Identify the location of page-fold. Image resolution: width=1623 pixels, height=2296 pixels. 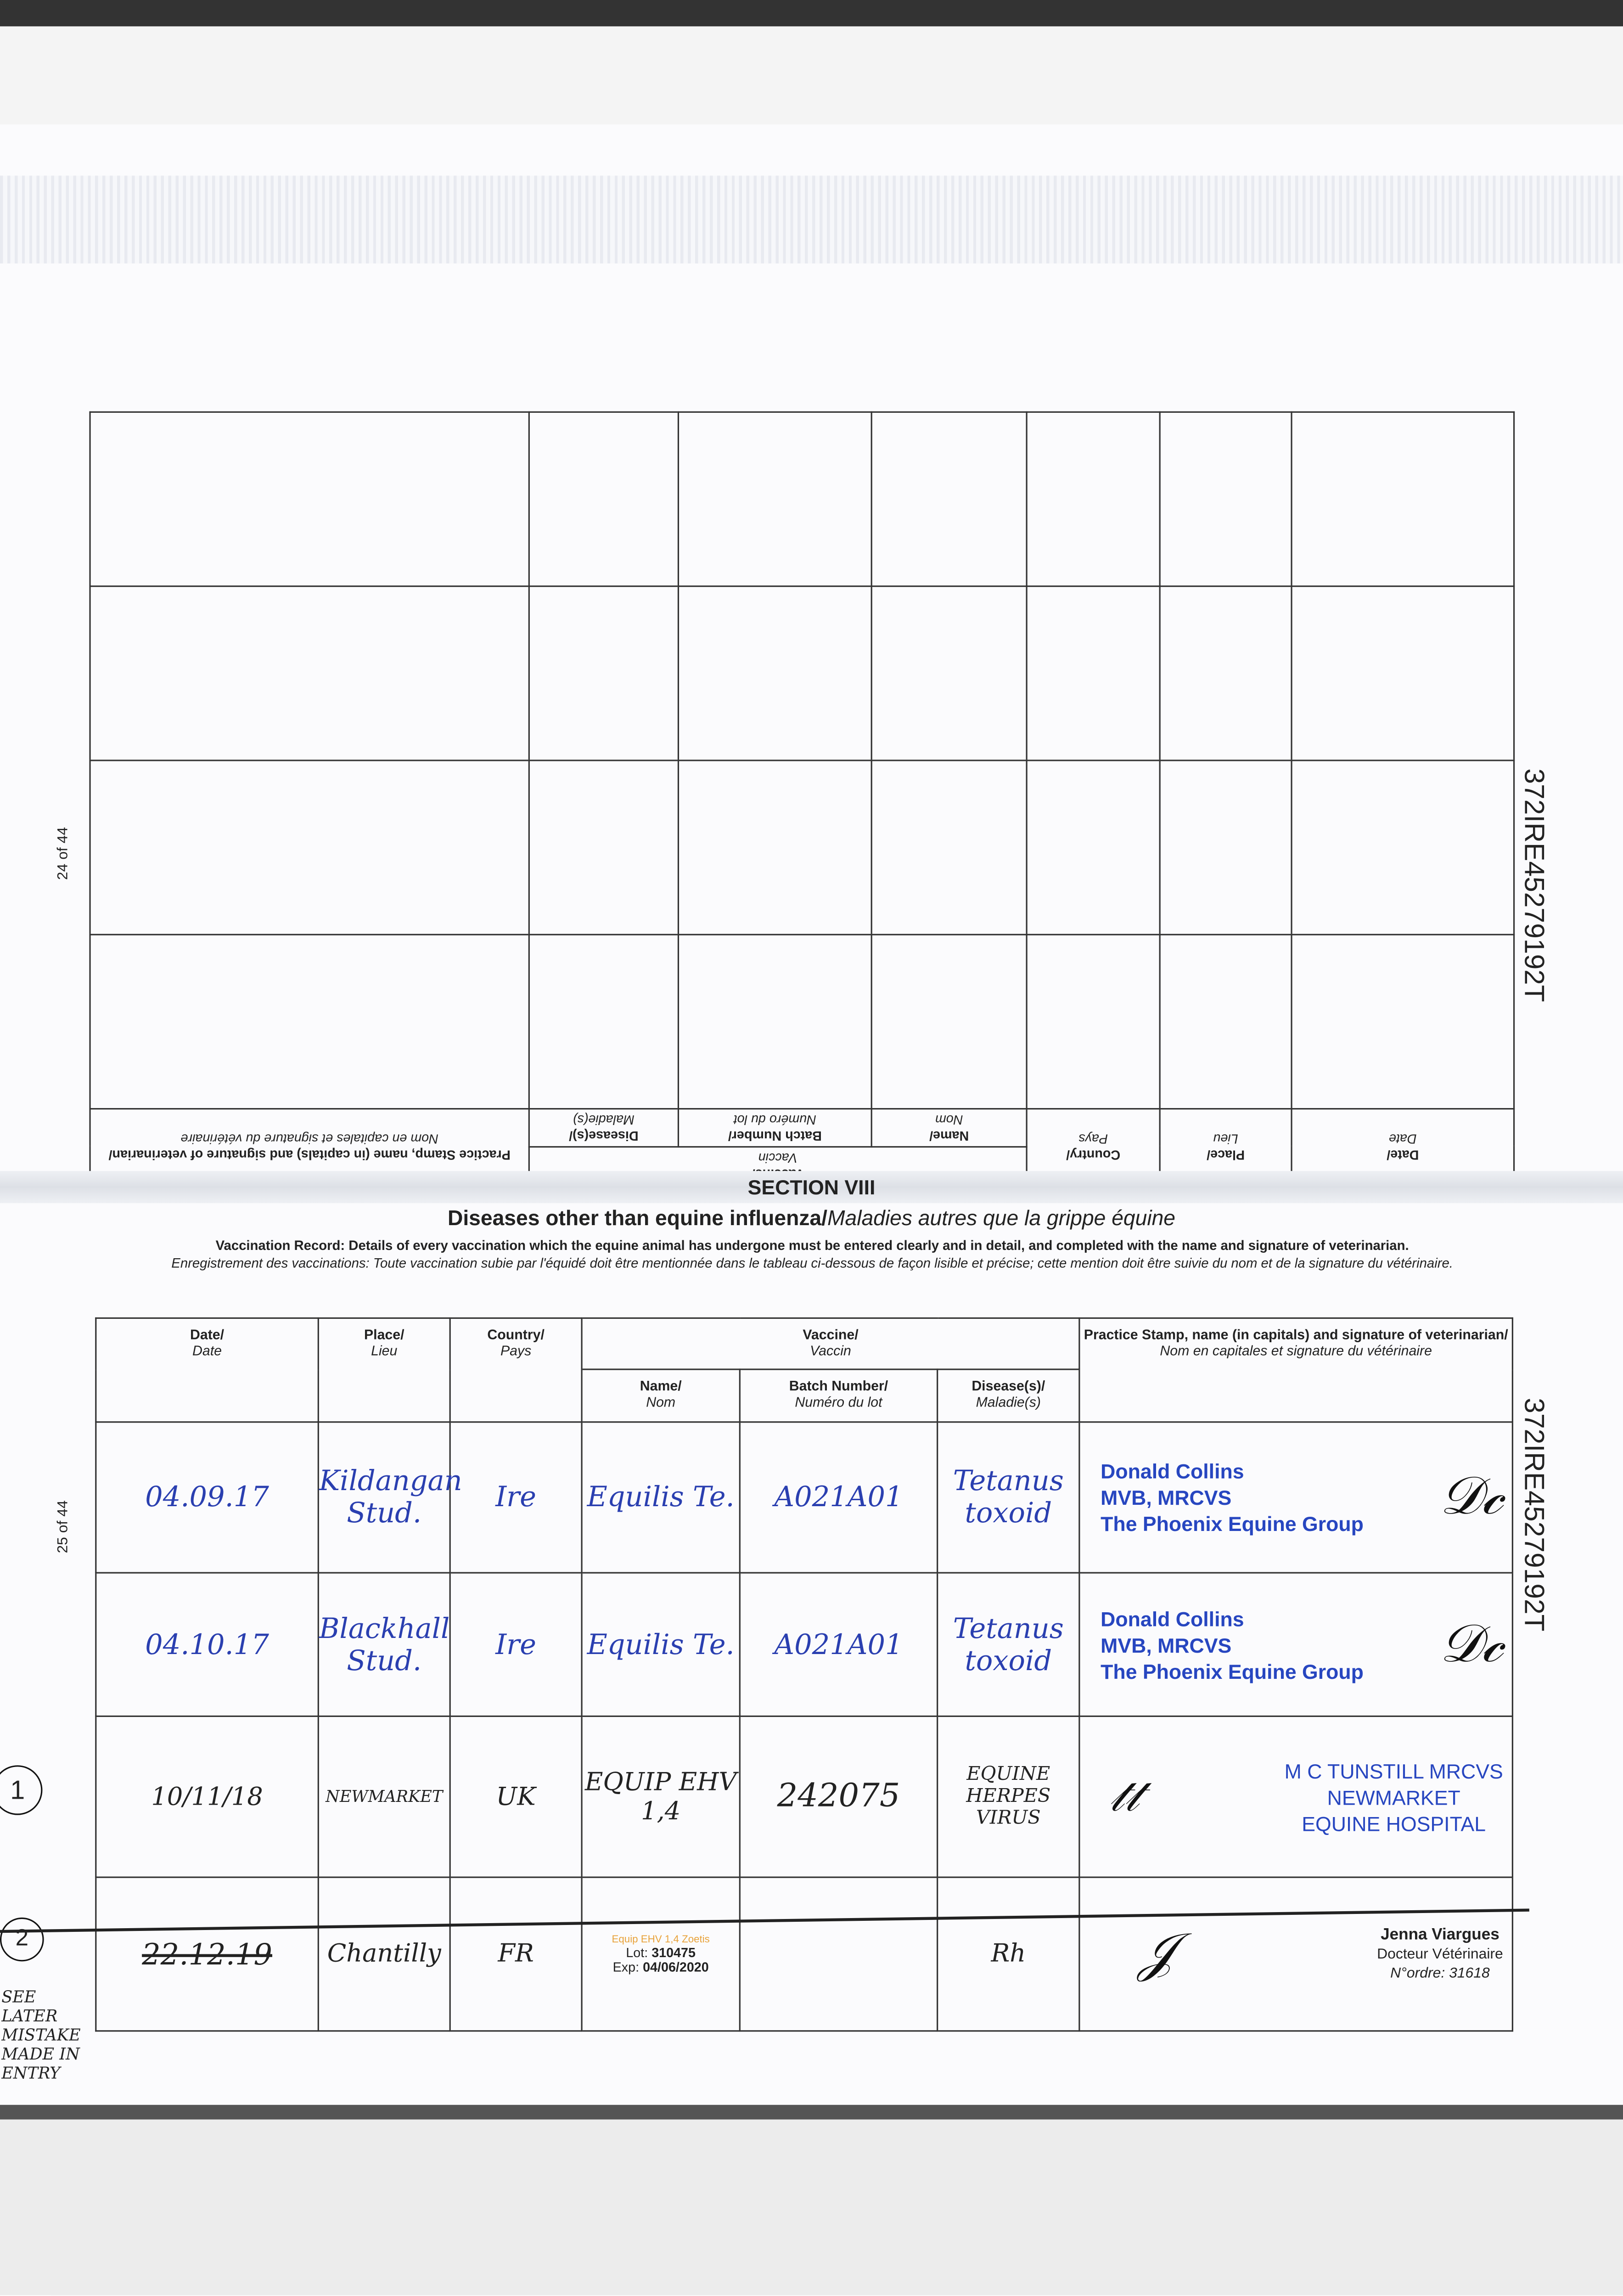
(811, 1187).